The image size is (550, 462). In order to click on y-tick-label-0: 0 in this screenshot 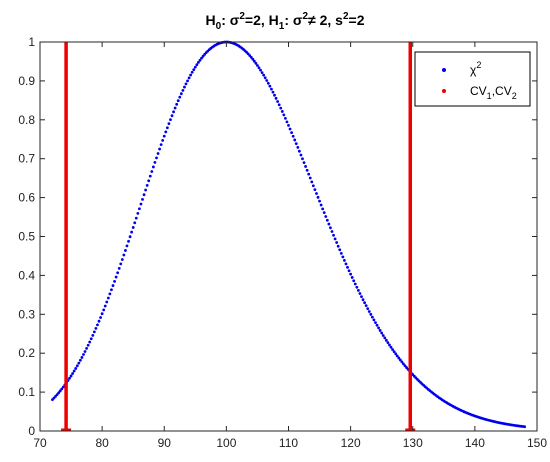, I will do `click(31, 431)`.